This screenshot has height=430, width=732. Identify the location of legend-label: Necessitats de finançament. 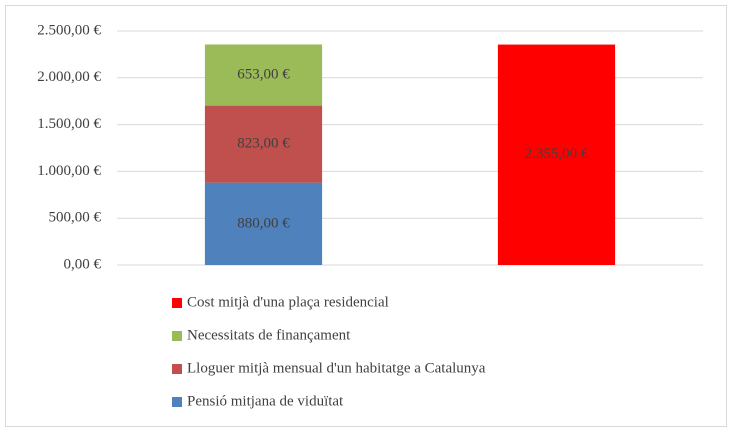
(269, 335).